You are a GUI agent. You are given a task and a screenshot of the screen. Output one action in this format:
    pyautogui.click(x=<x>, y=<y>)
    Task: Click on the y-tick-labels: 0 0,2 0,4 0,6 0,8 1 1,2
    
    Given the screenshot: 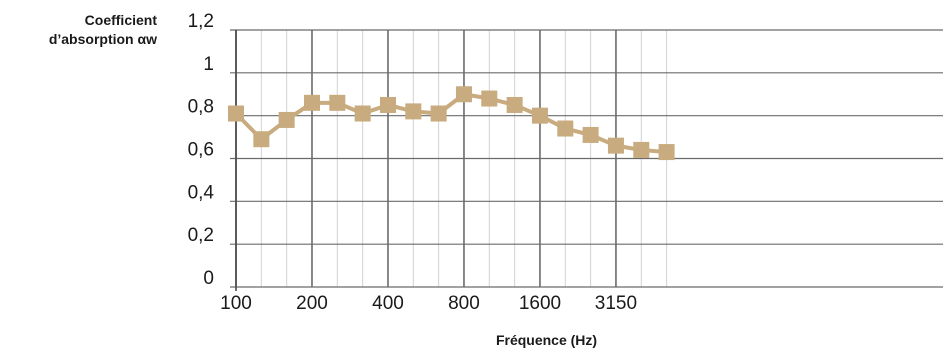 What is the action you would take?
    pyautogui.click(x=201, y=150)
    